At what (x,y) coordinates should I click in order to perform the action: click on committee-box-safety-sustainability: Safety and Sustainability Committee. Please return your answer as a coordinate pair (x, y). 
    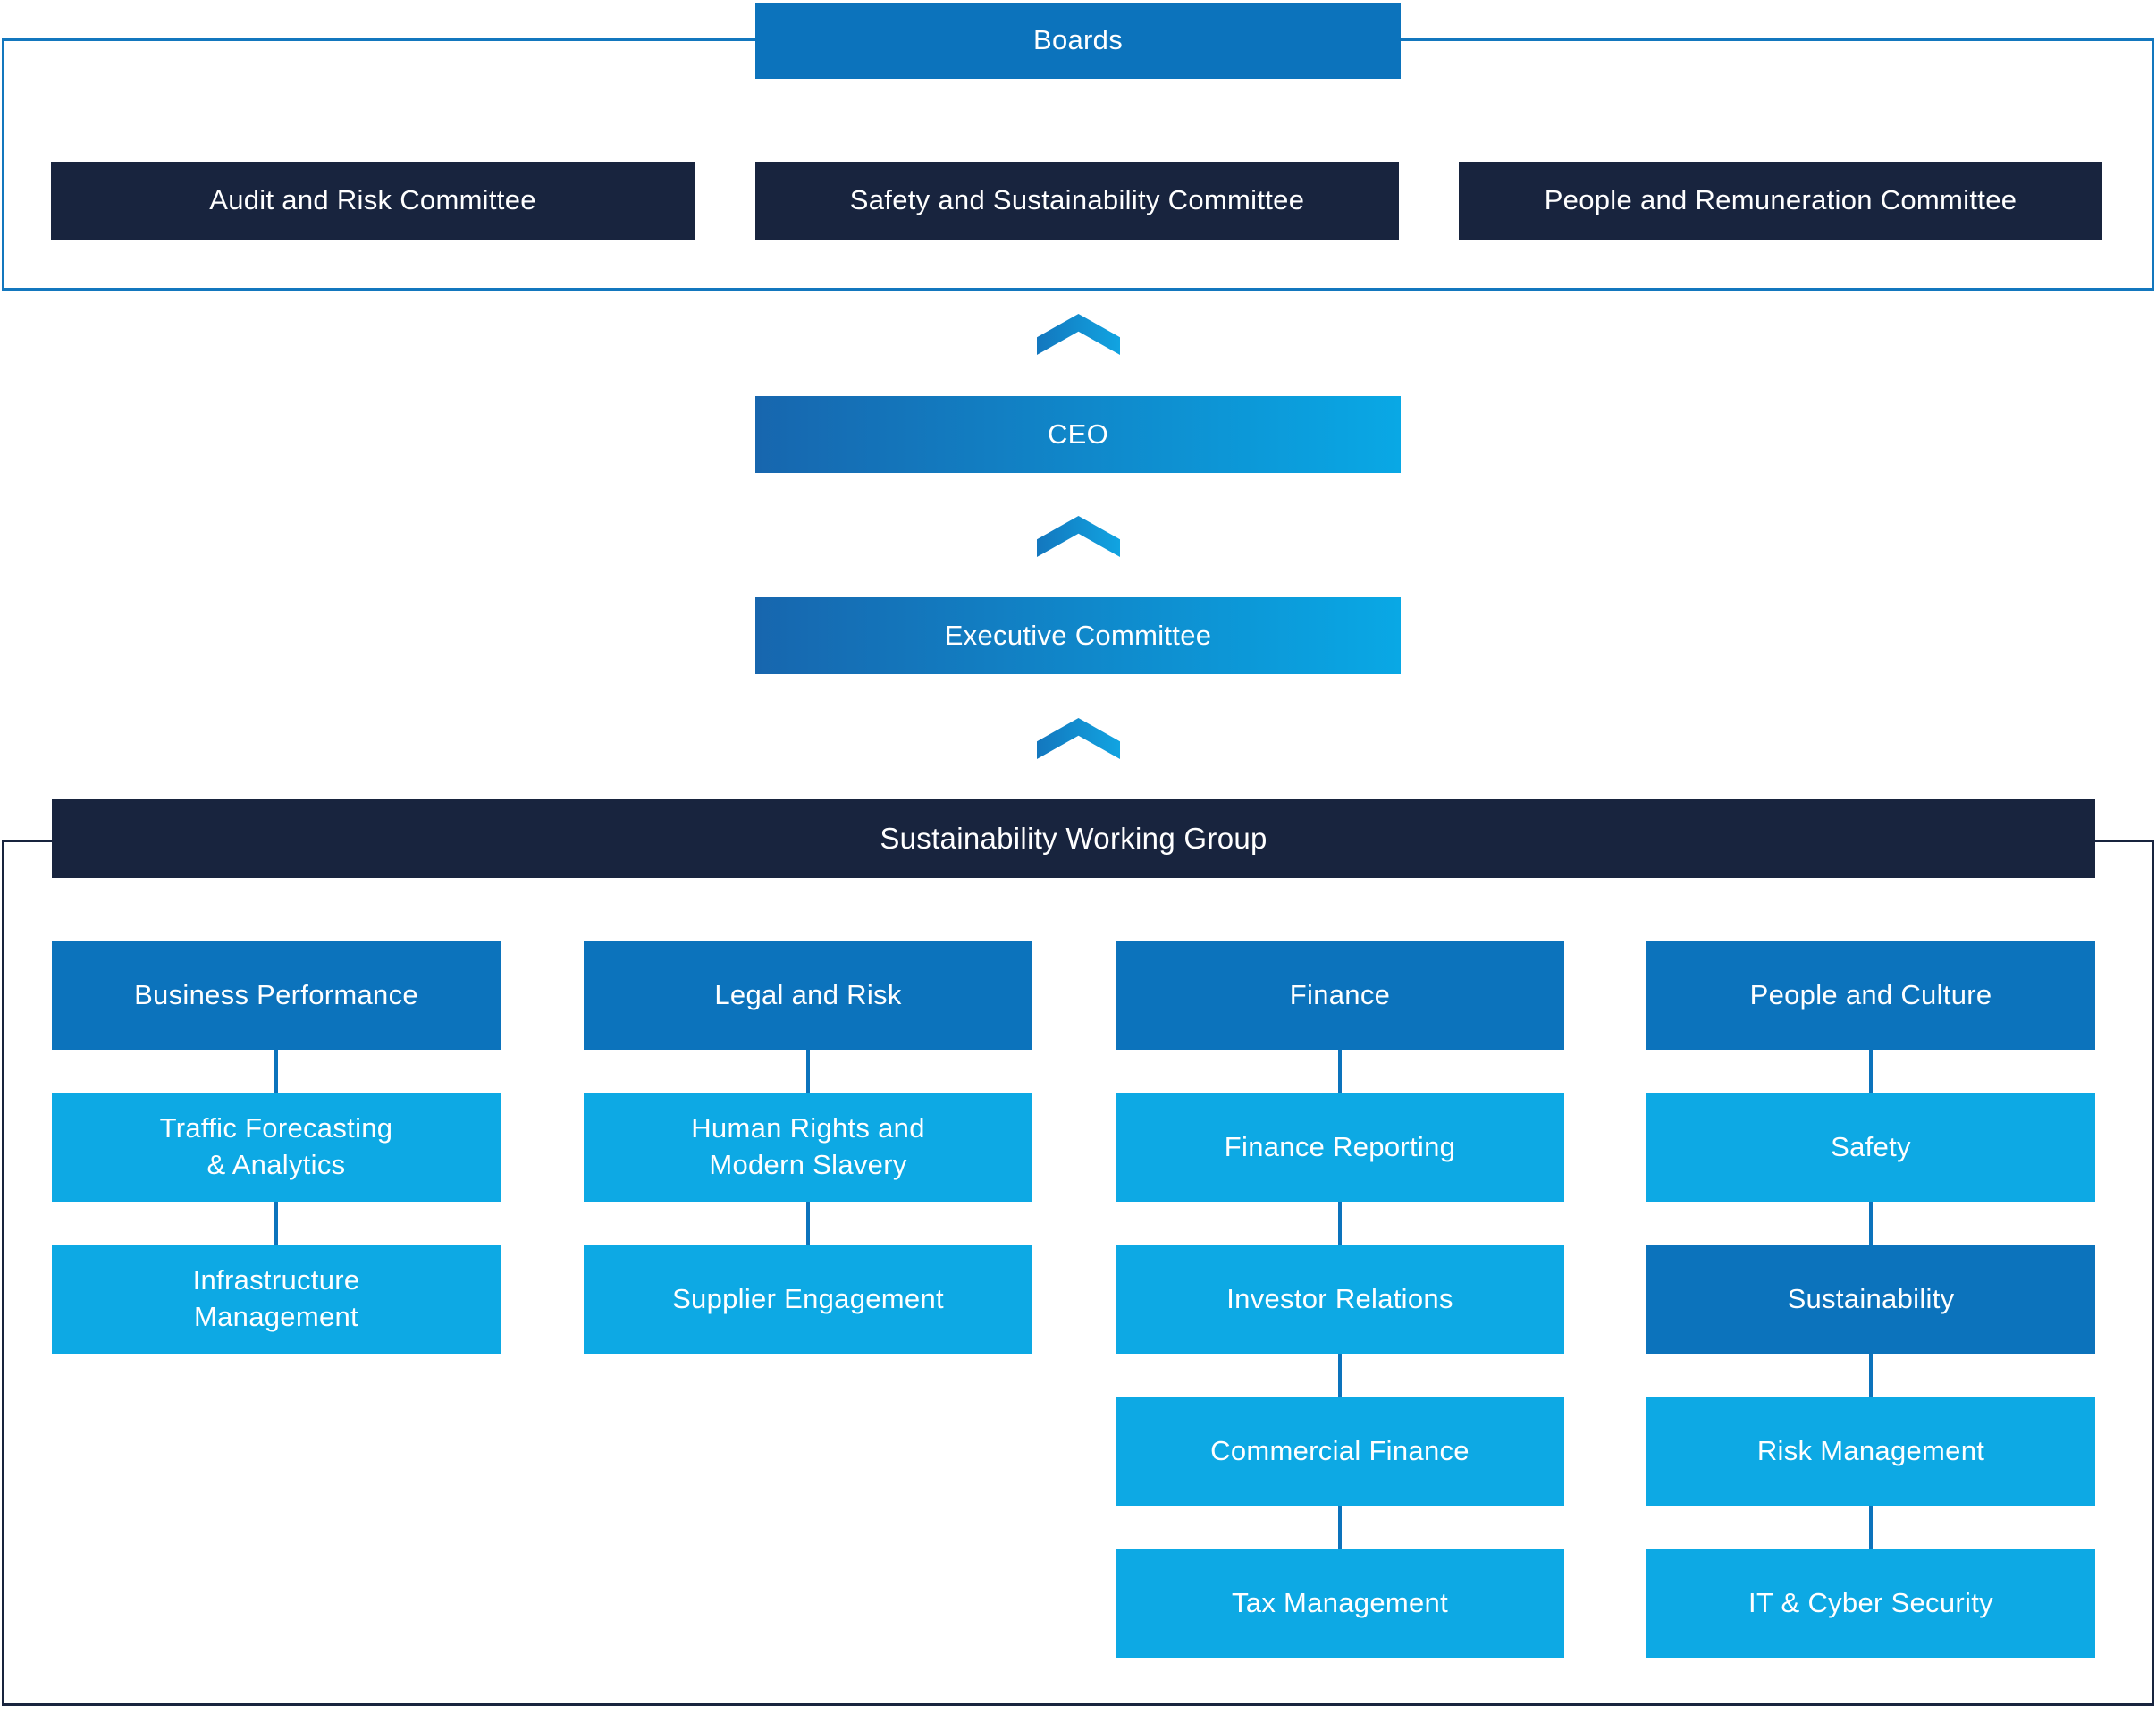
    Looking at the image, I should click on (1077, 201).